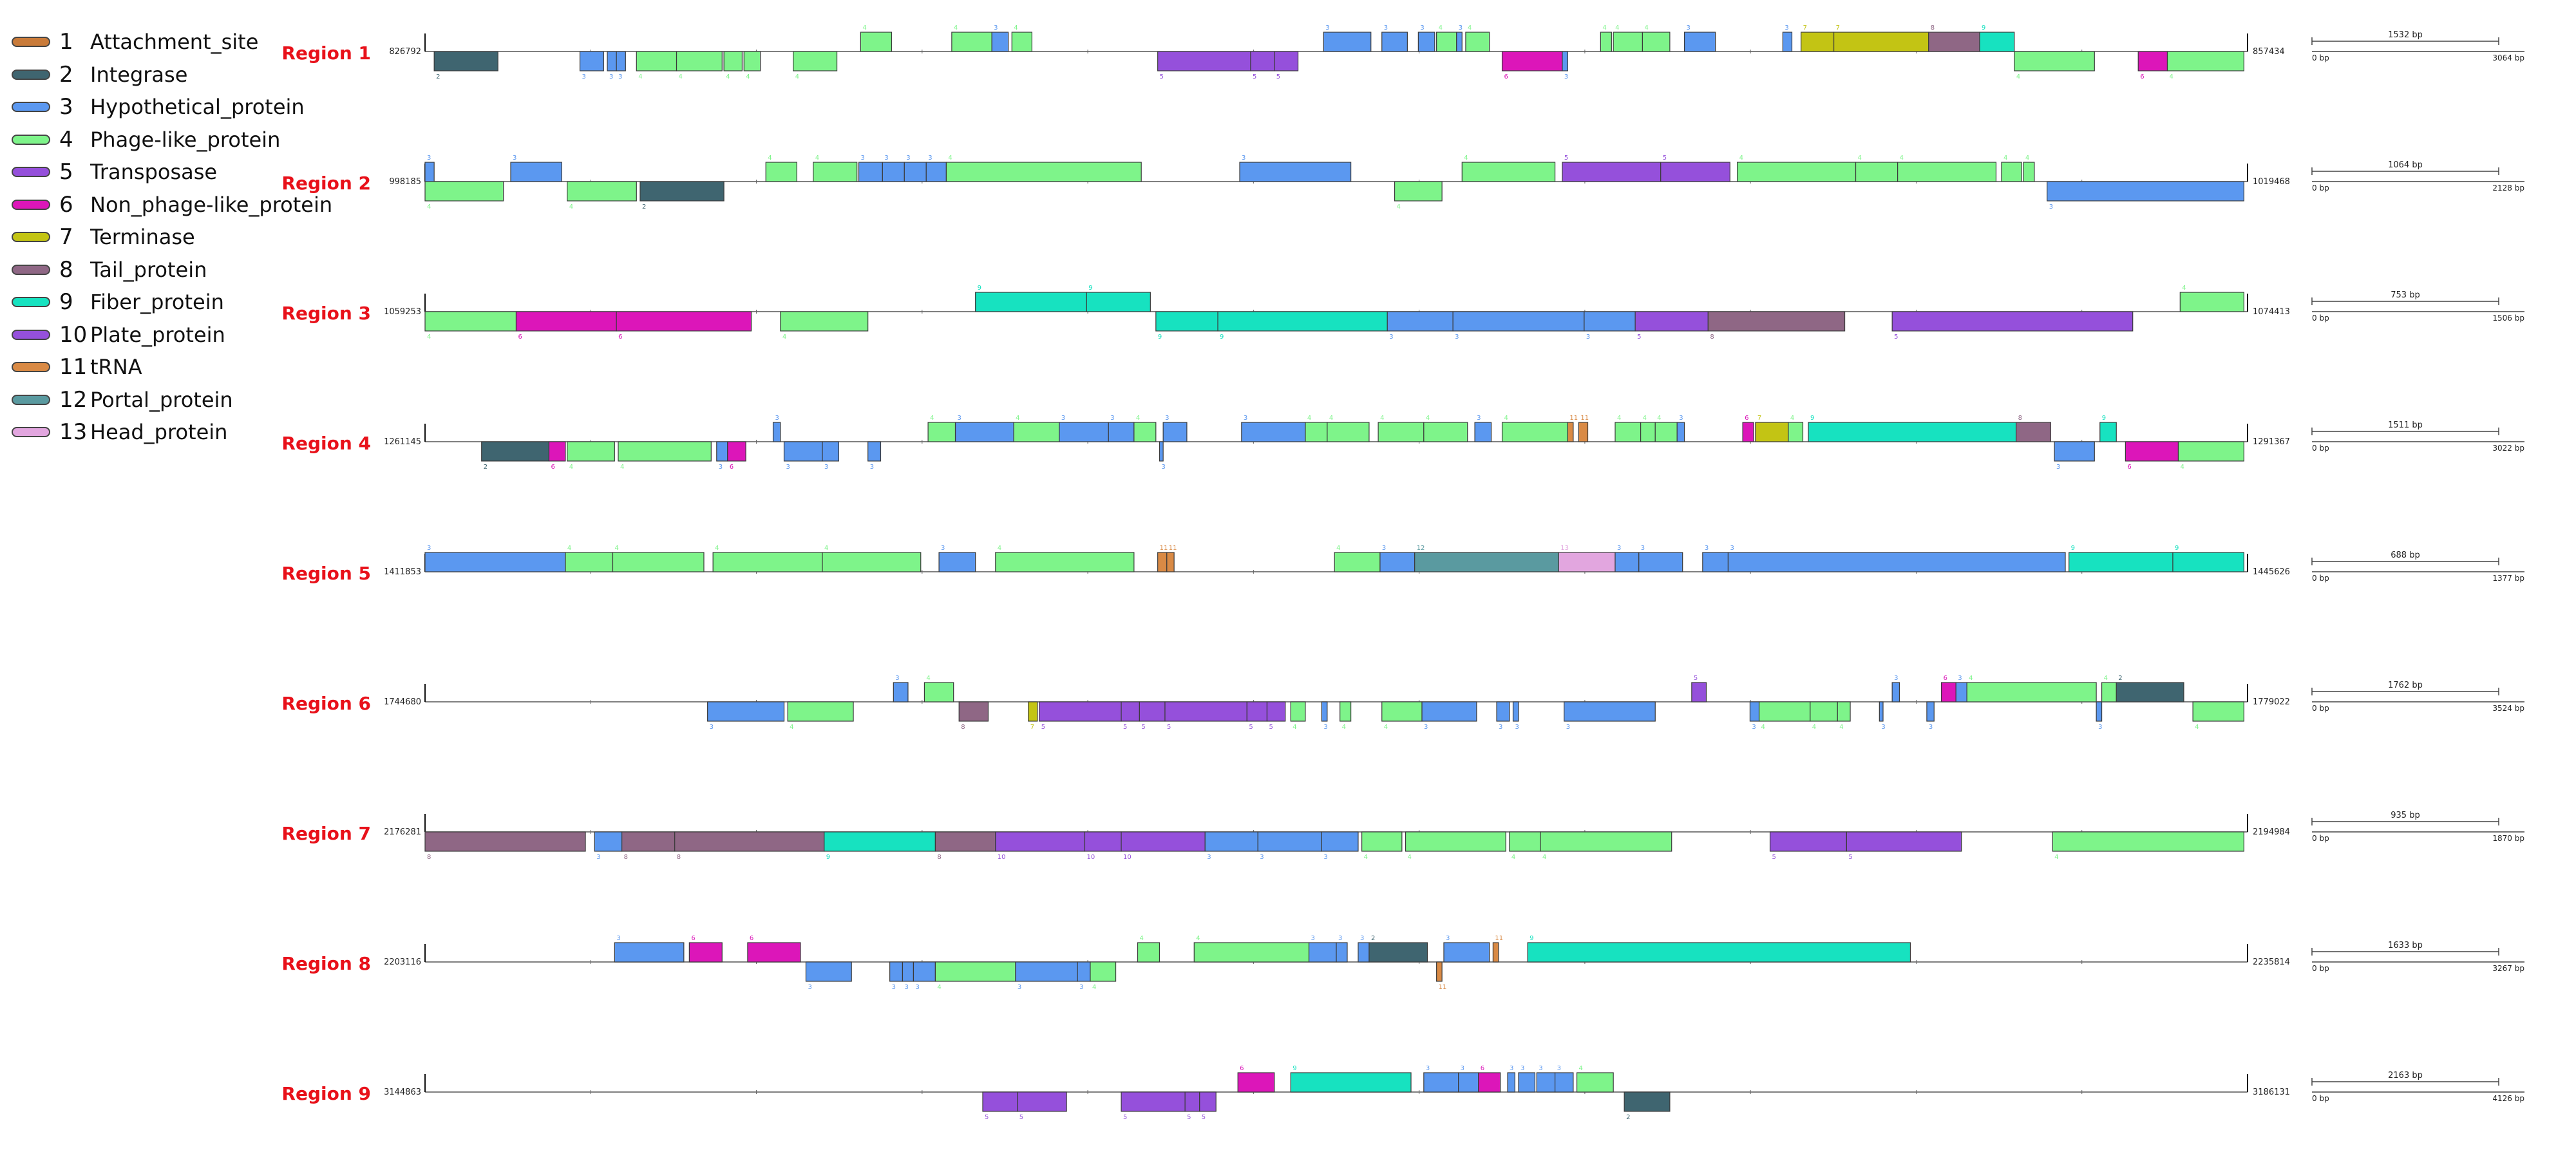  What do you see at coordinates (2320, 578) in the screenshot?
I see `axis-left-label: 0 bp` at bounding box center [2320, 578].